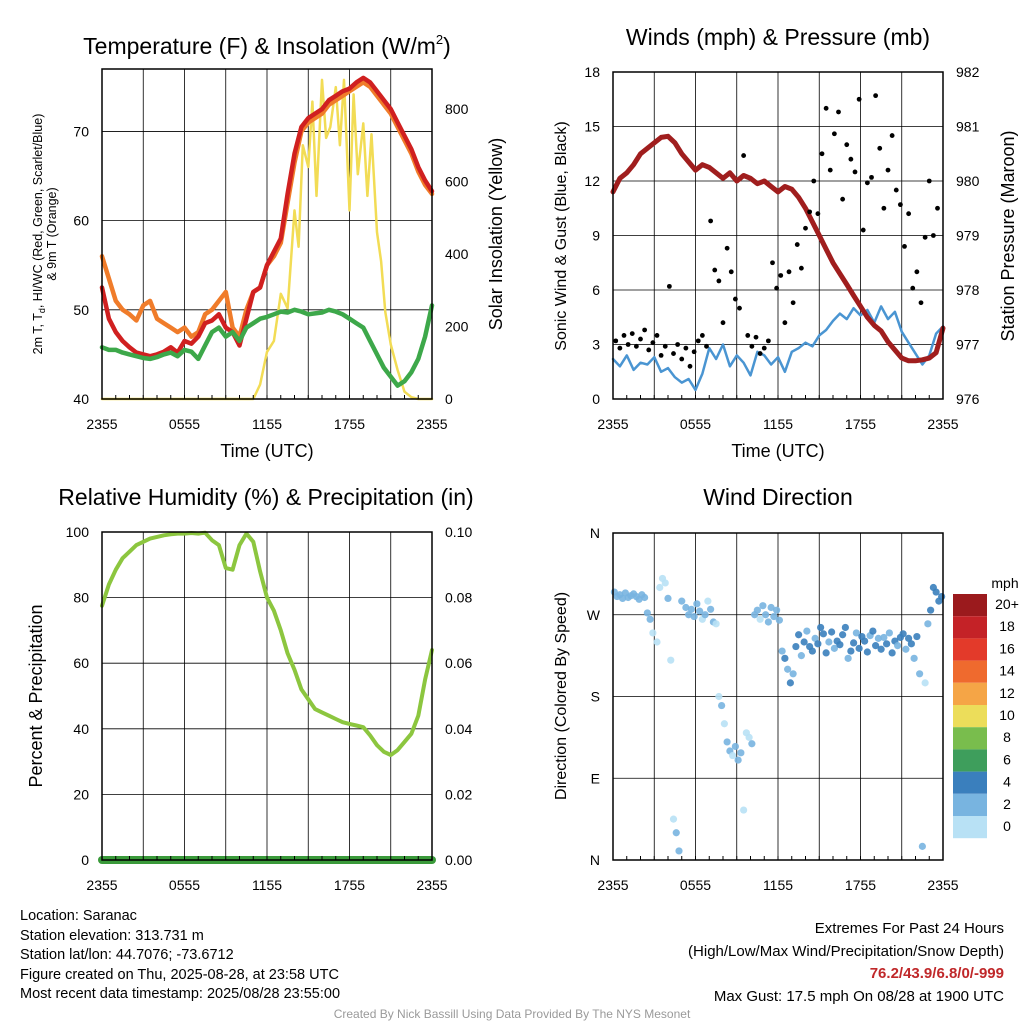  I want to click on temperature-grid, so click(267, 234).